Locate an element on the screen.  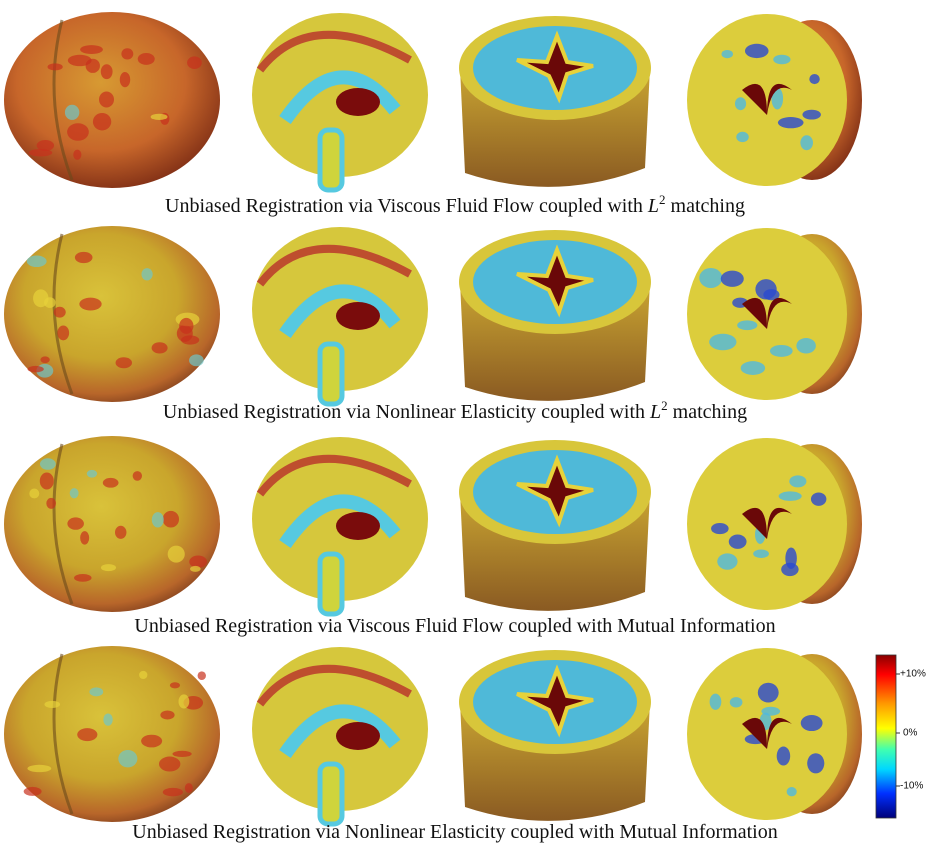
colorbar-label: -10% is located at coordinates (911, 786).